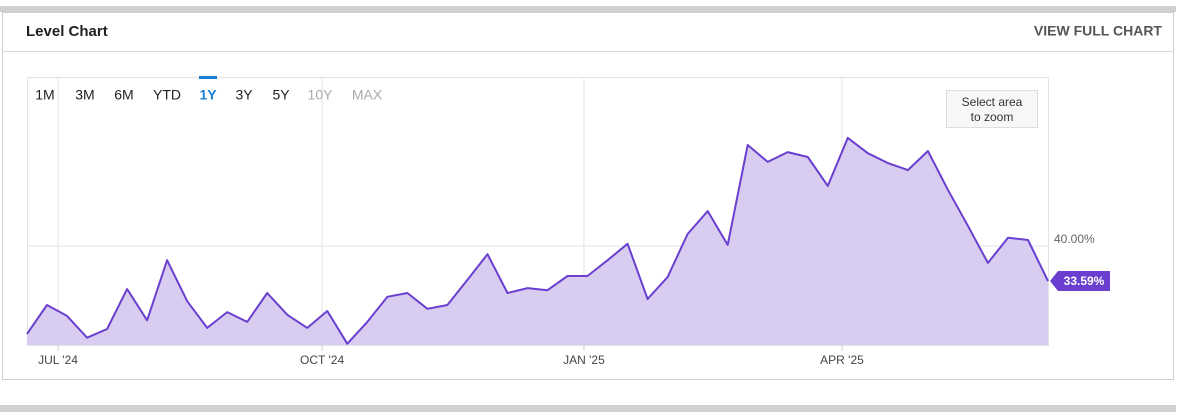 The image size is (1191, 420). I want to click on range-button: MAX, so click(367, 95).